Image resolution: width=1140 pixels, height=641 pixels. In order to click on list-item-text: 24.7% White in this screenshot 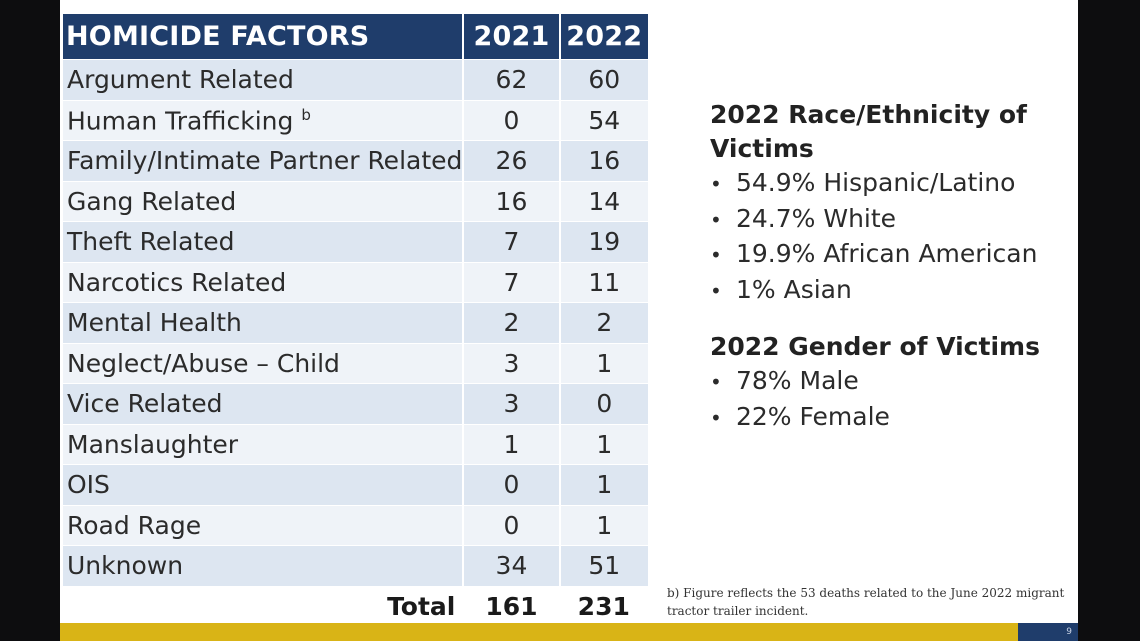, I will do `click(816, 218)`.